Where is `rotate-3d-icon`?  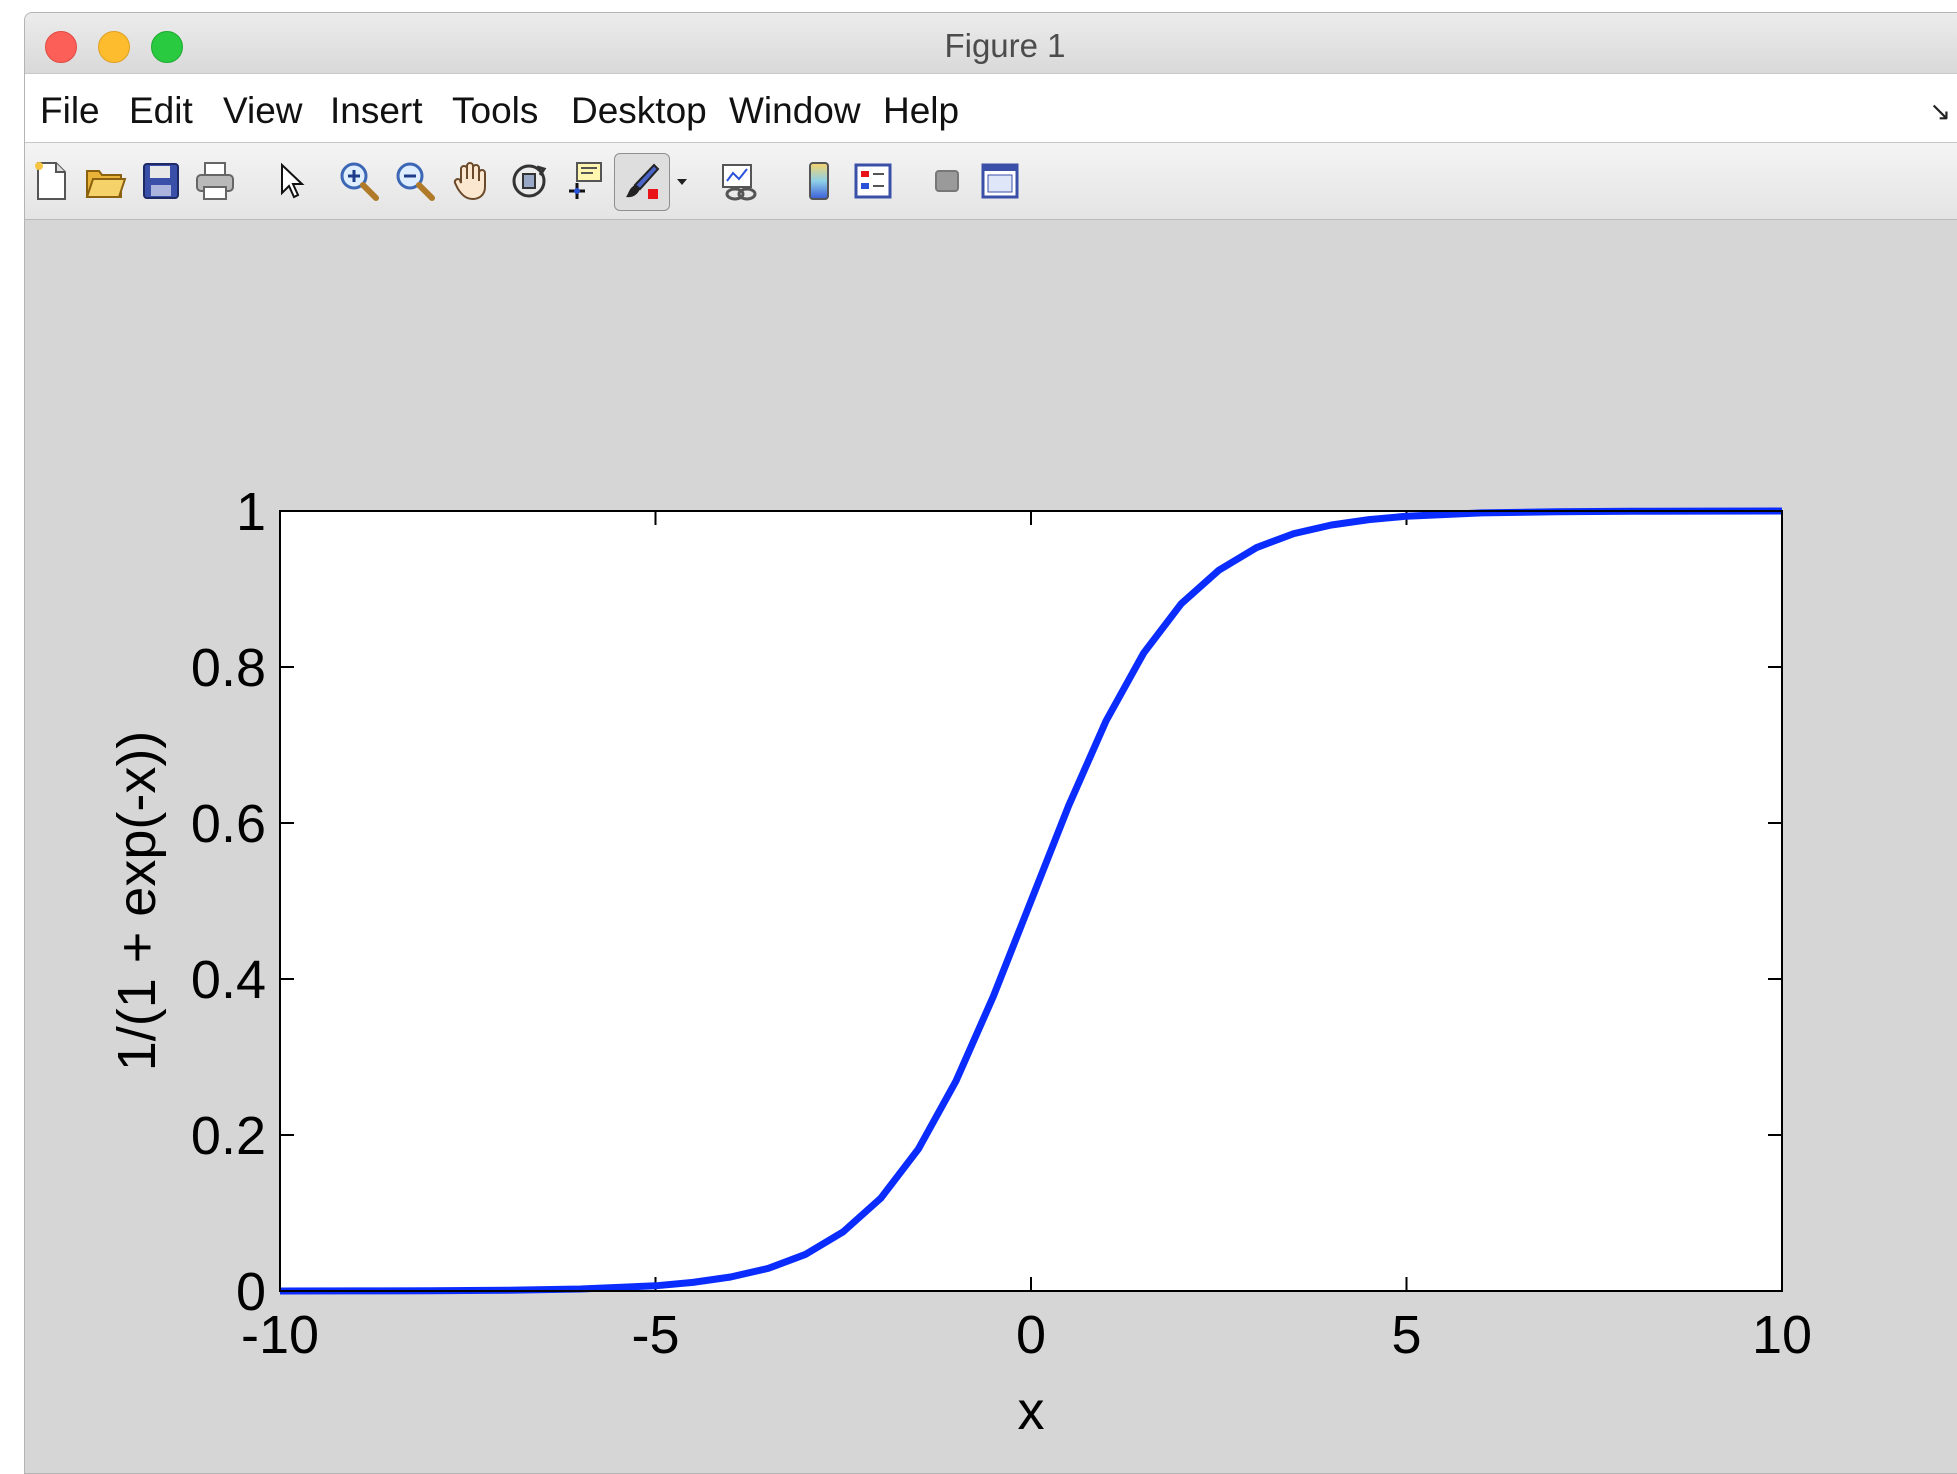 rotate-3d-icon is located at coordinates (529, 181).